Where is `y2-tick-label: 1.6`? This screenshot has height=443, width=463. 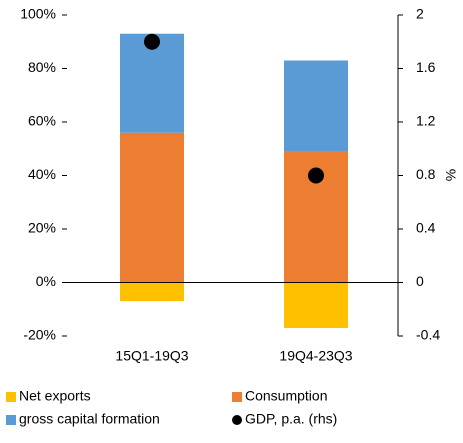
y2-tick-label: 1.6 is located at coordinates (426, 67).